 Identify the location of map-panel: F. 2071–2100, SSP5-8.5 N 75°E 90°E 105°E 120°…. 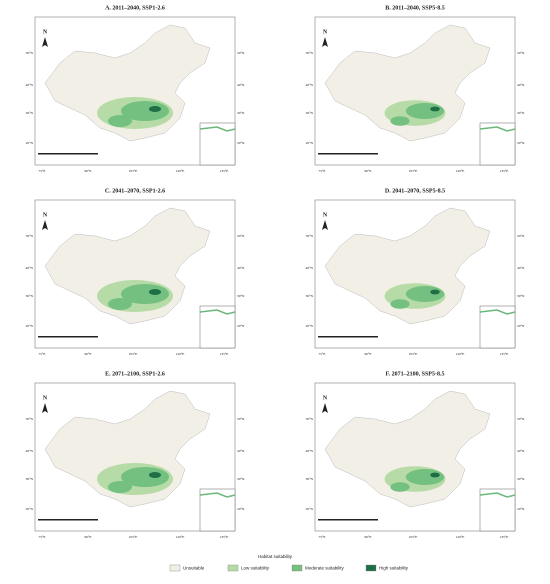
(415, 454).